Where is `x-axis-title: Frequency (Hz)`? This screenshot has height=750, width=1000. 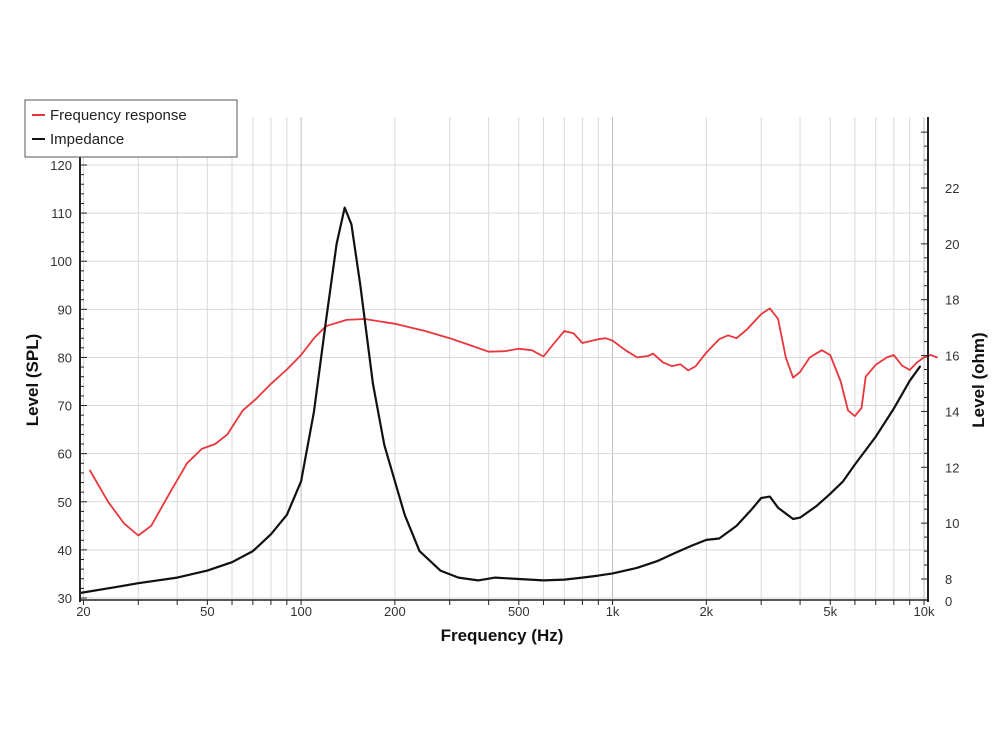 x-axis-title: Frequency (Hz) is located at coordinates (502, 635).